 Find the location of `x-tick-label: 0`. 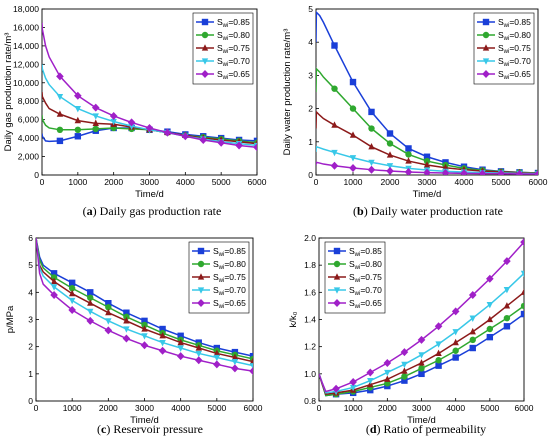

x-tick-label: 0 is located at coordinates (42, 182).